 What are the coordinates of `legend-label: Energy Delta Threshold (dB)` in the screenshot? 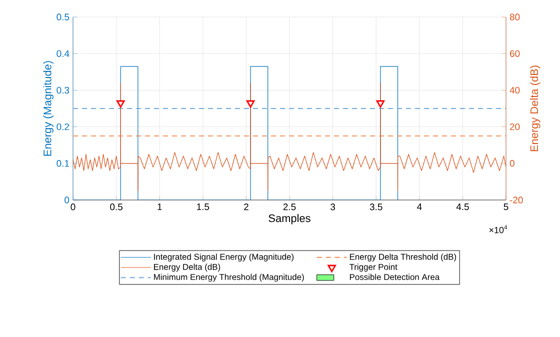 It's located at (403, 258).